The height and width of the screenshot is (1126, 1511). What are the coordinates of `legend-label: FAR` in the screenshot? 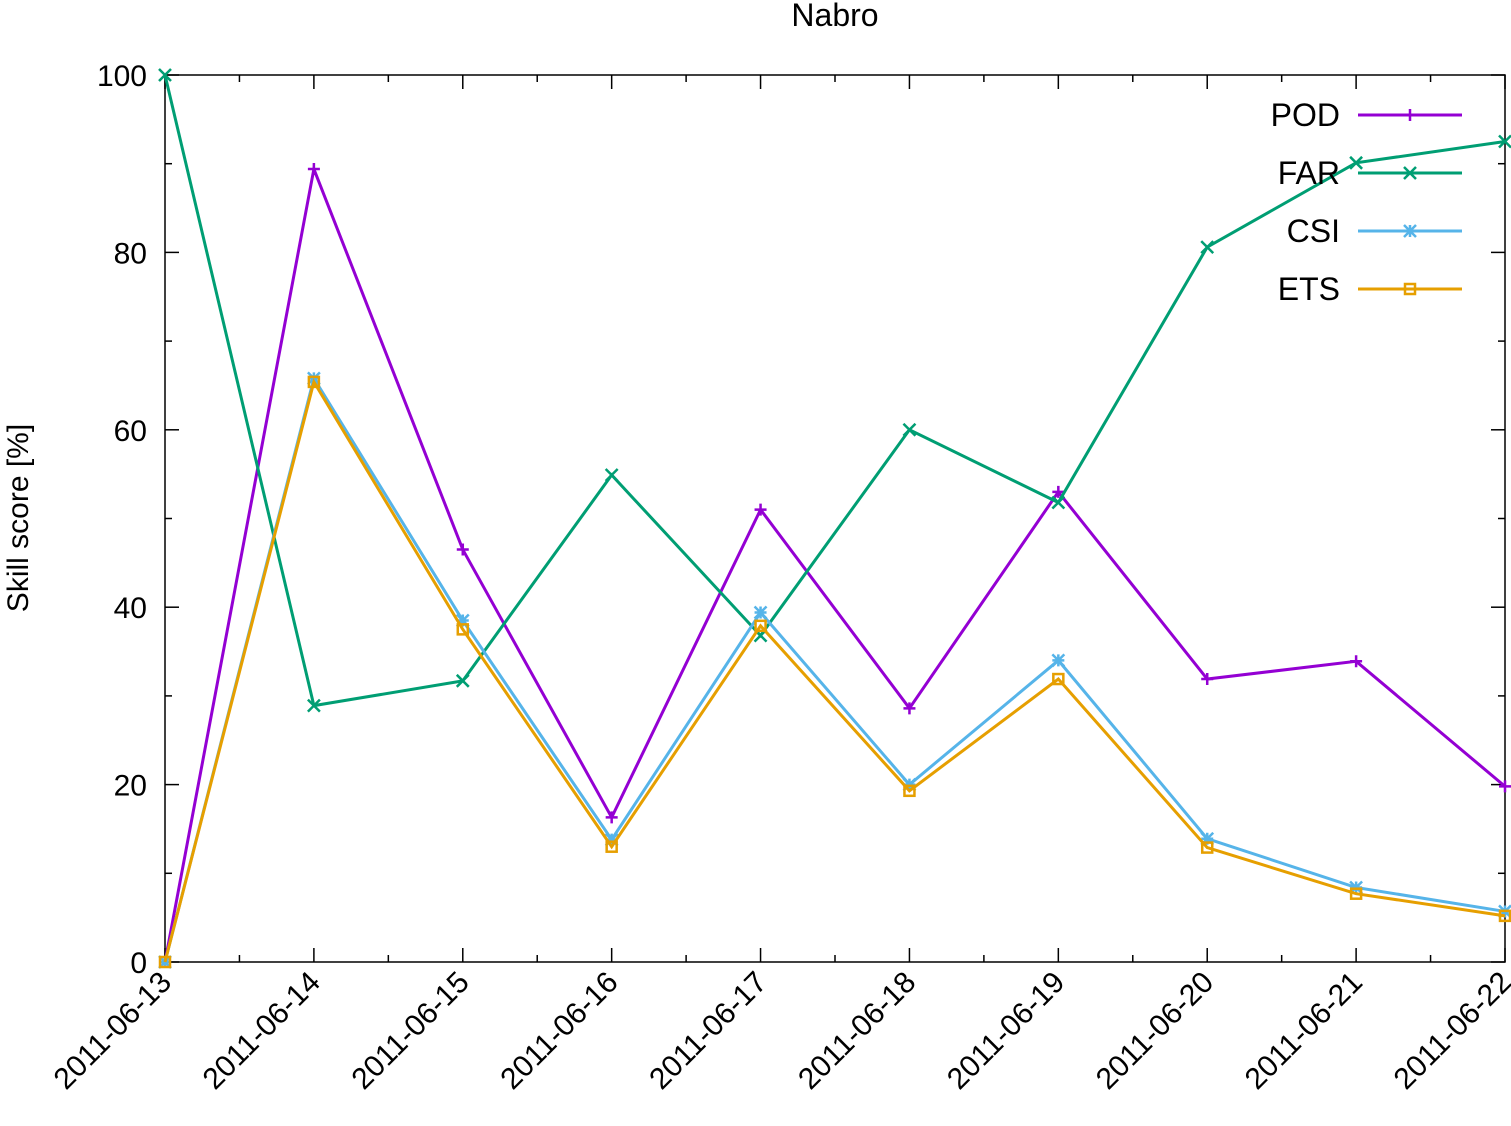 It's located at (1309, 173).